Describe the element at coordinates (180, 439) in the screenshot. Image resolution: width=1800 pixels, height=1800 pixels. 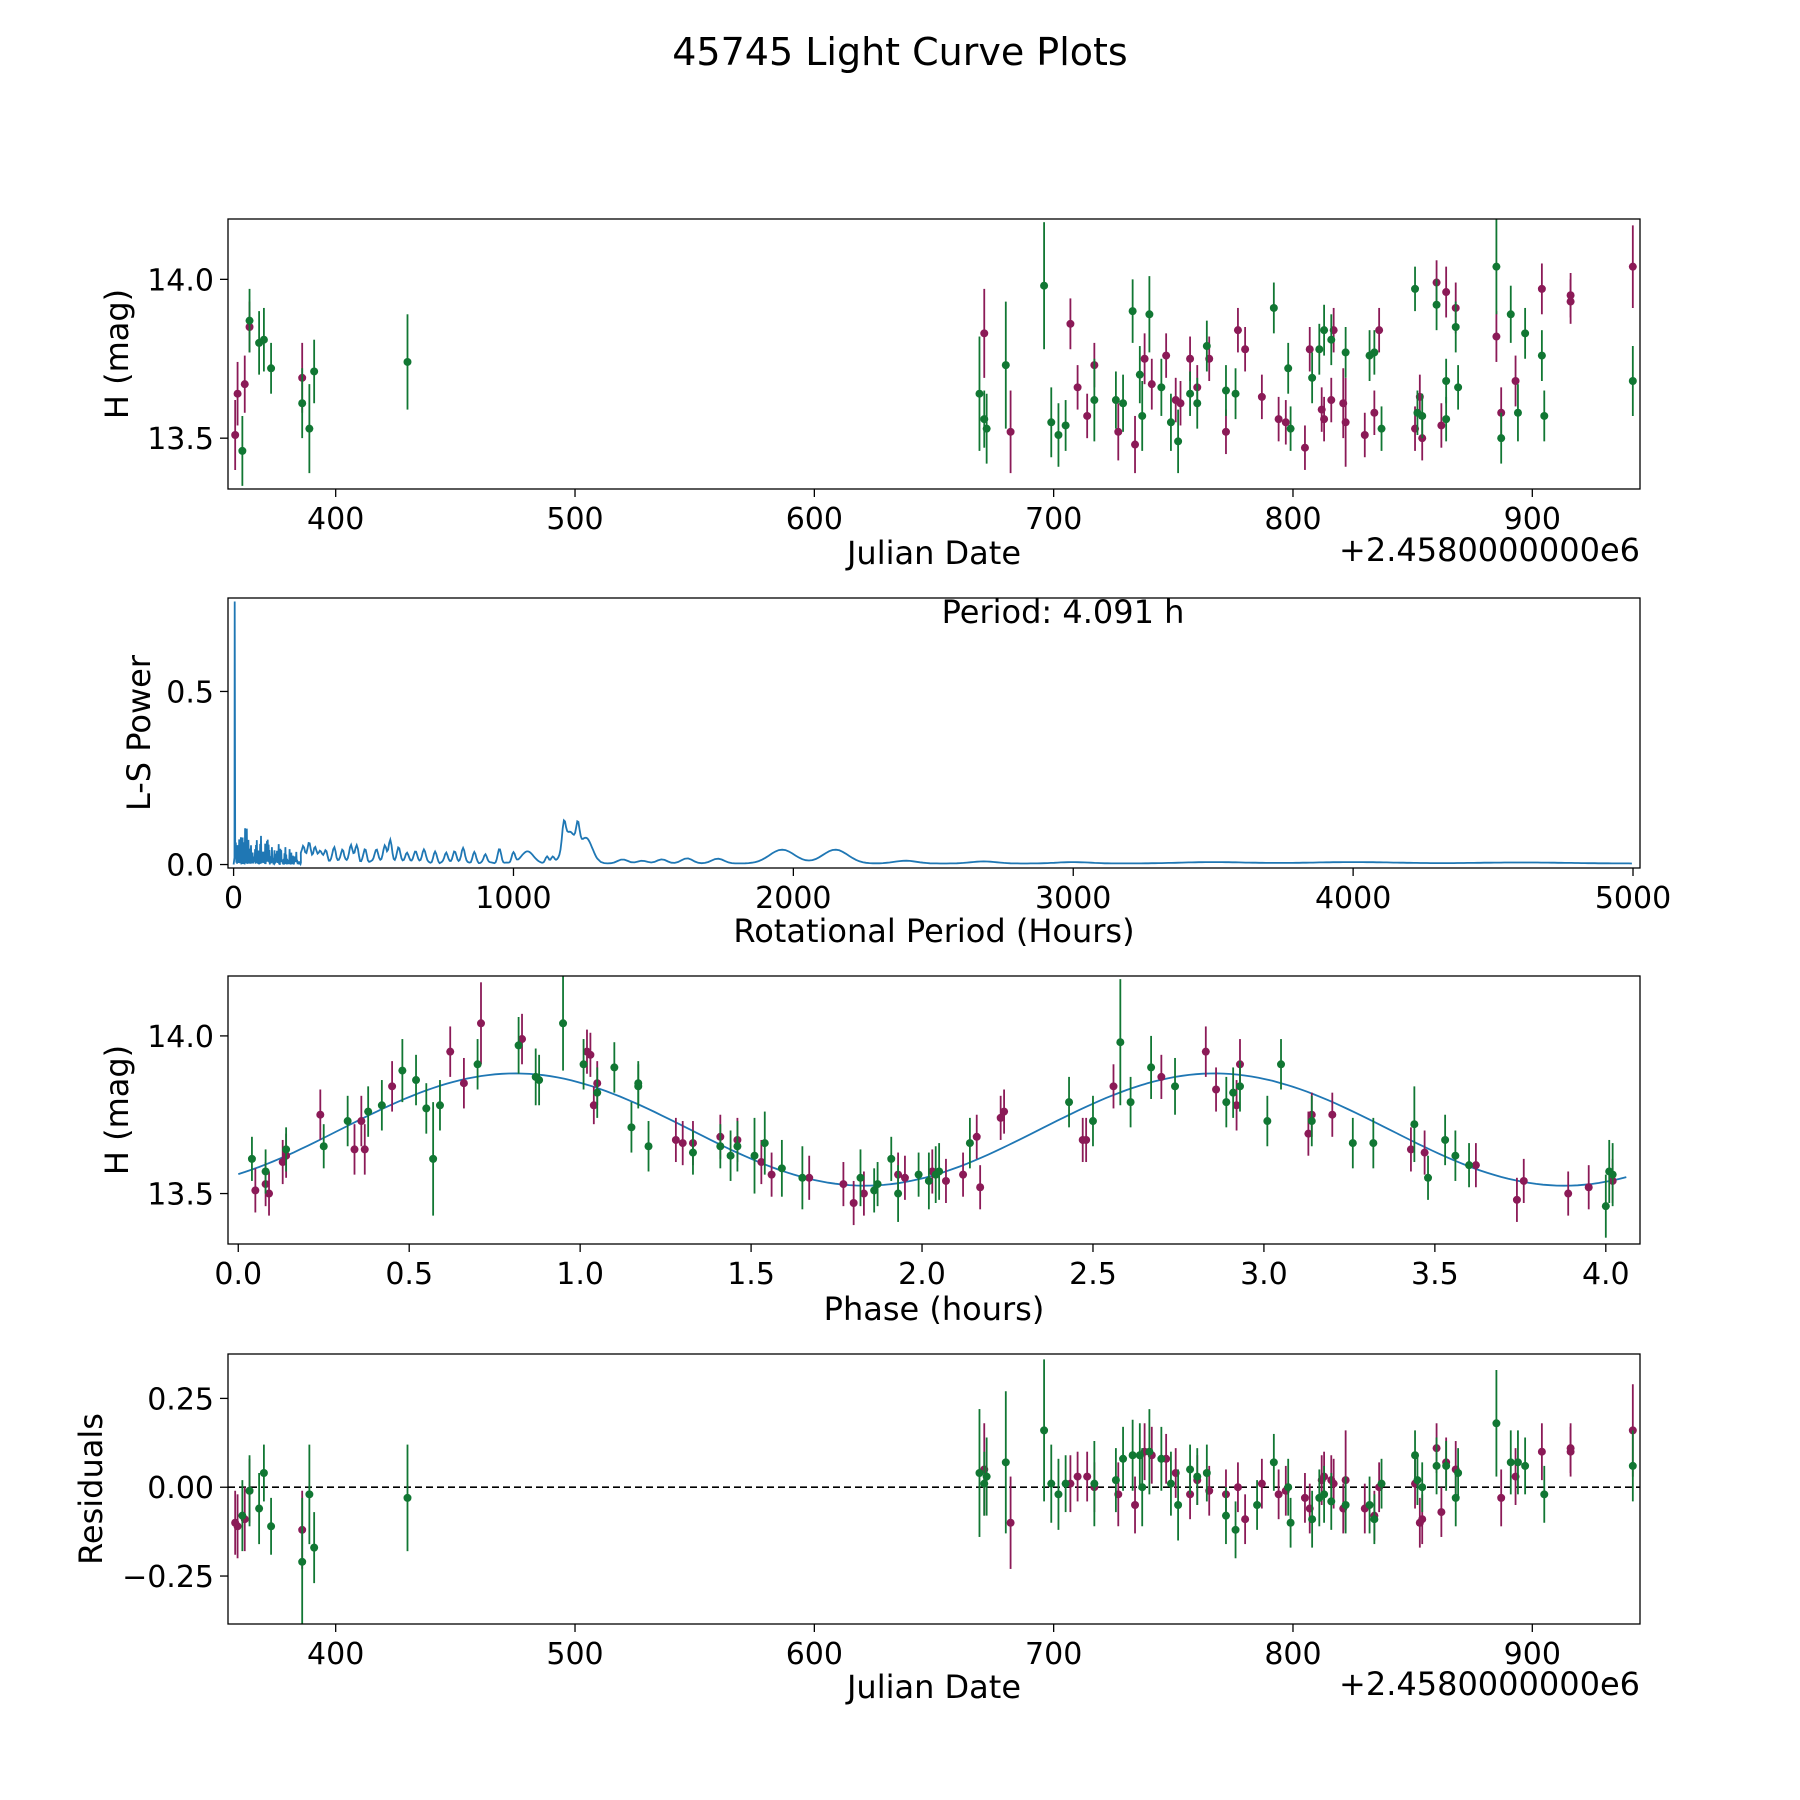
I see `lightcurve-y-tick-label: 13.5` at that location.